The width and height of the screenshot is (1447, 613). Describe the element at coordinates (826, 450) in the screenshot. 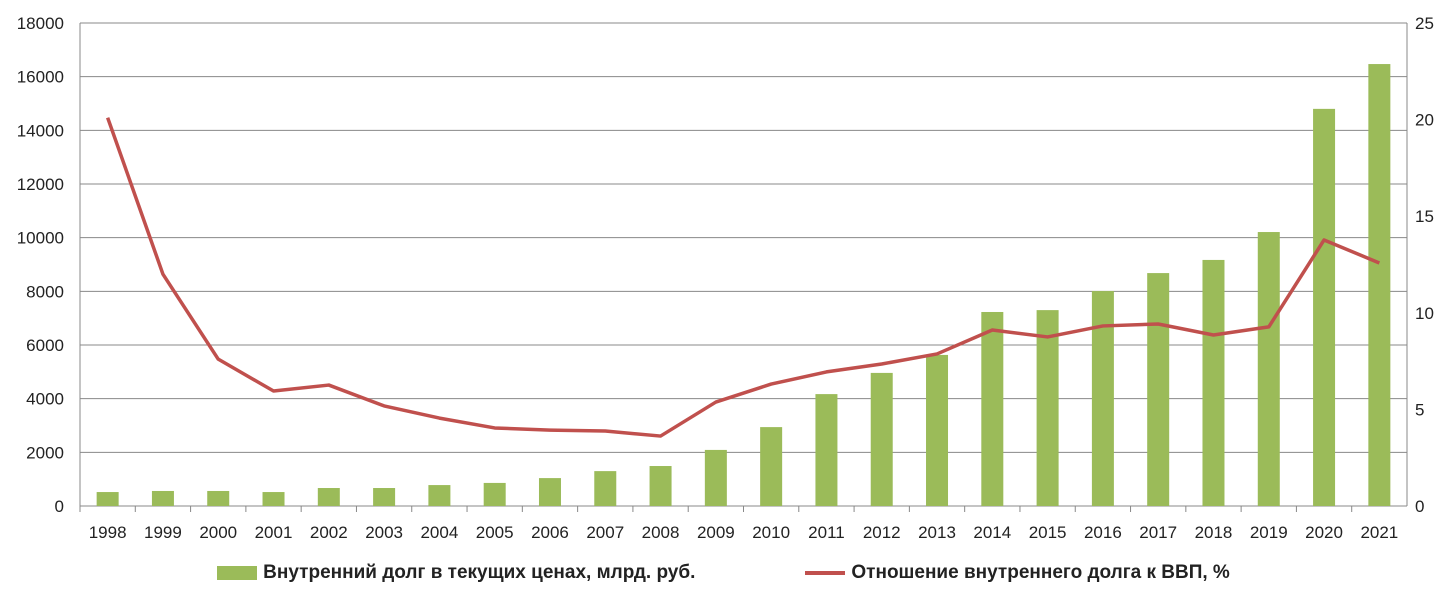

I see `bar-2011` at that location.